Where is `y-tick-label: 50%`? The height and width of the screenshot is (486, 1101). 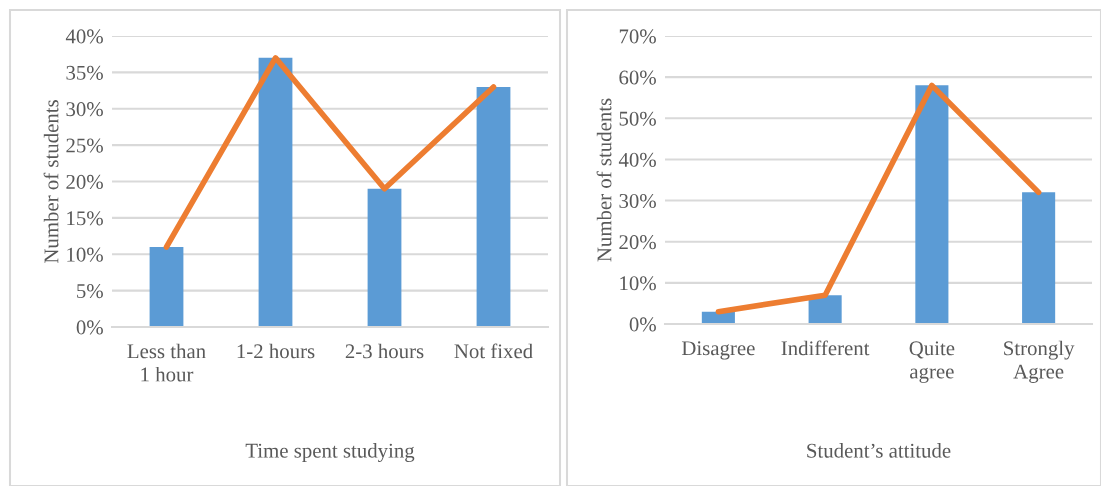
y-tick-label: 50% is located at coordinates (637, 118).